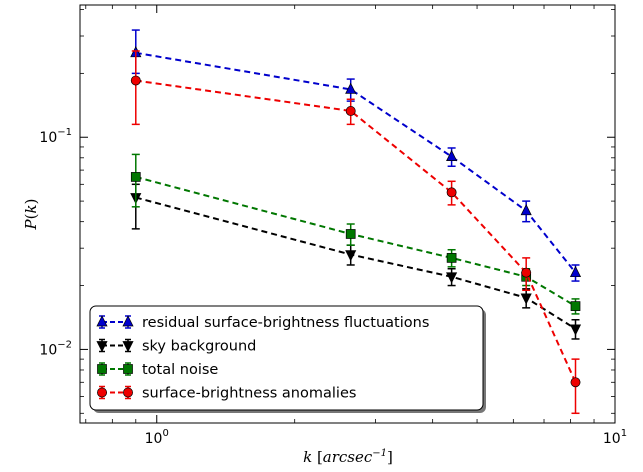  Describe the element at coordinates (55, 348) in the screenshot. I see `y-tick-label: 10⁻²` at that location.